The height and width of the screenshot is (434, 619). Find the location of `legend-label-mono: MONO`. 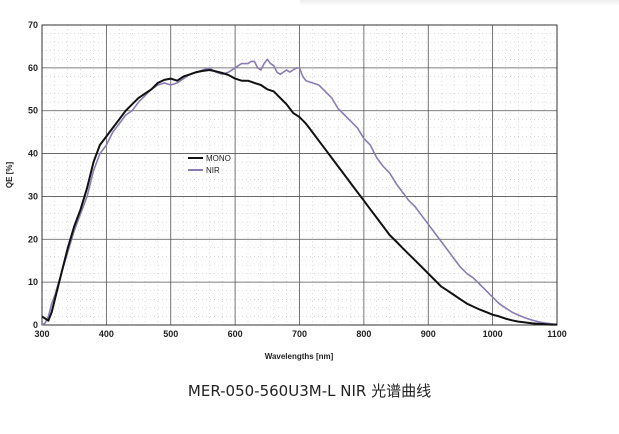

legend-label-mono: MONO is located at coordinates (218, 158).